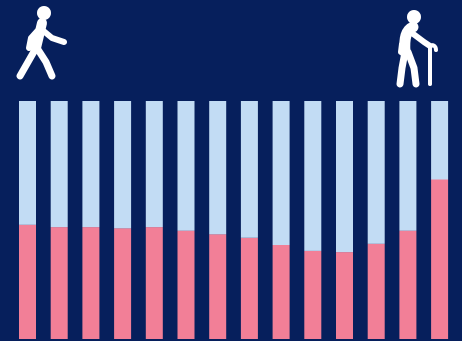  What do you see at coordinates (41, 43) in the screenshot?
I see `walking-person-icon` at bounding box center [41, 43].